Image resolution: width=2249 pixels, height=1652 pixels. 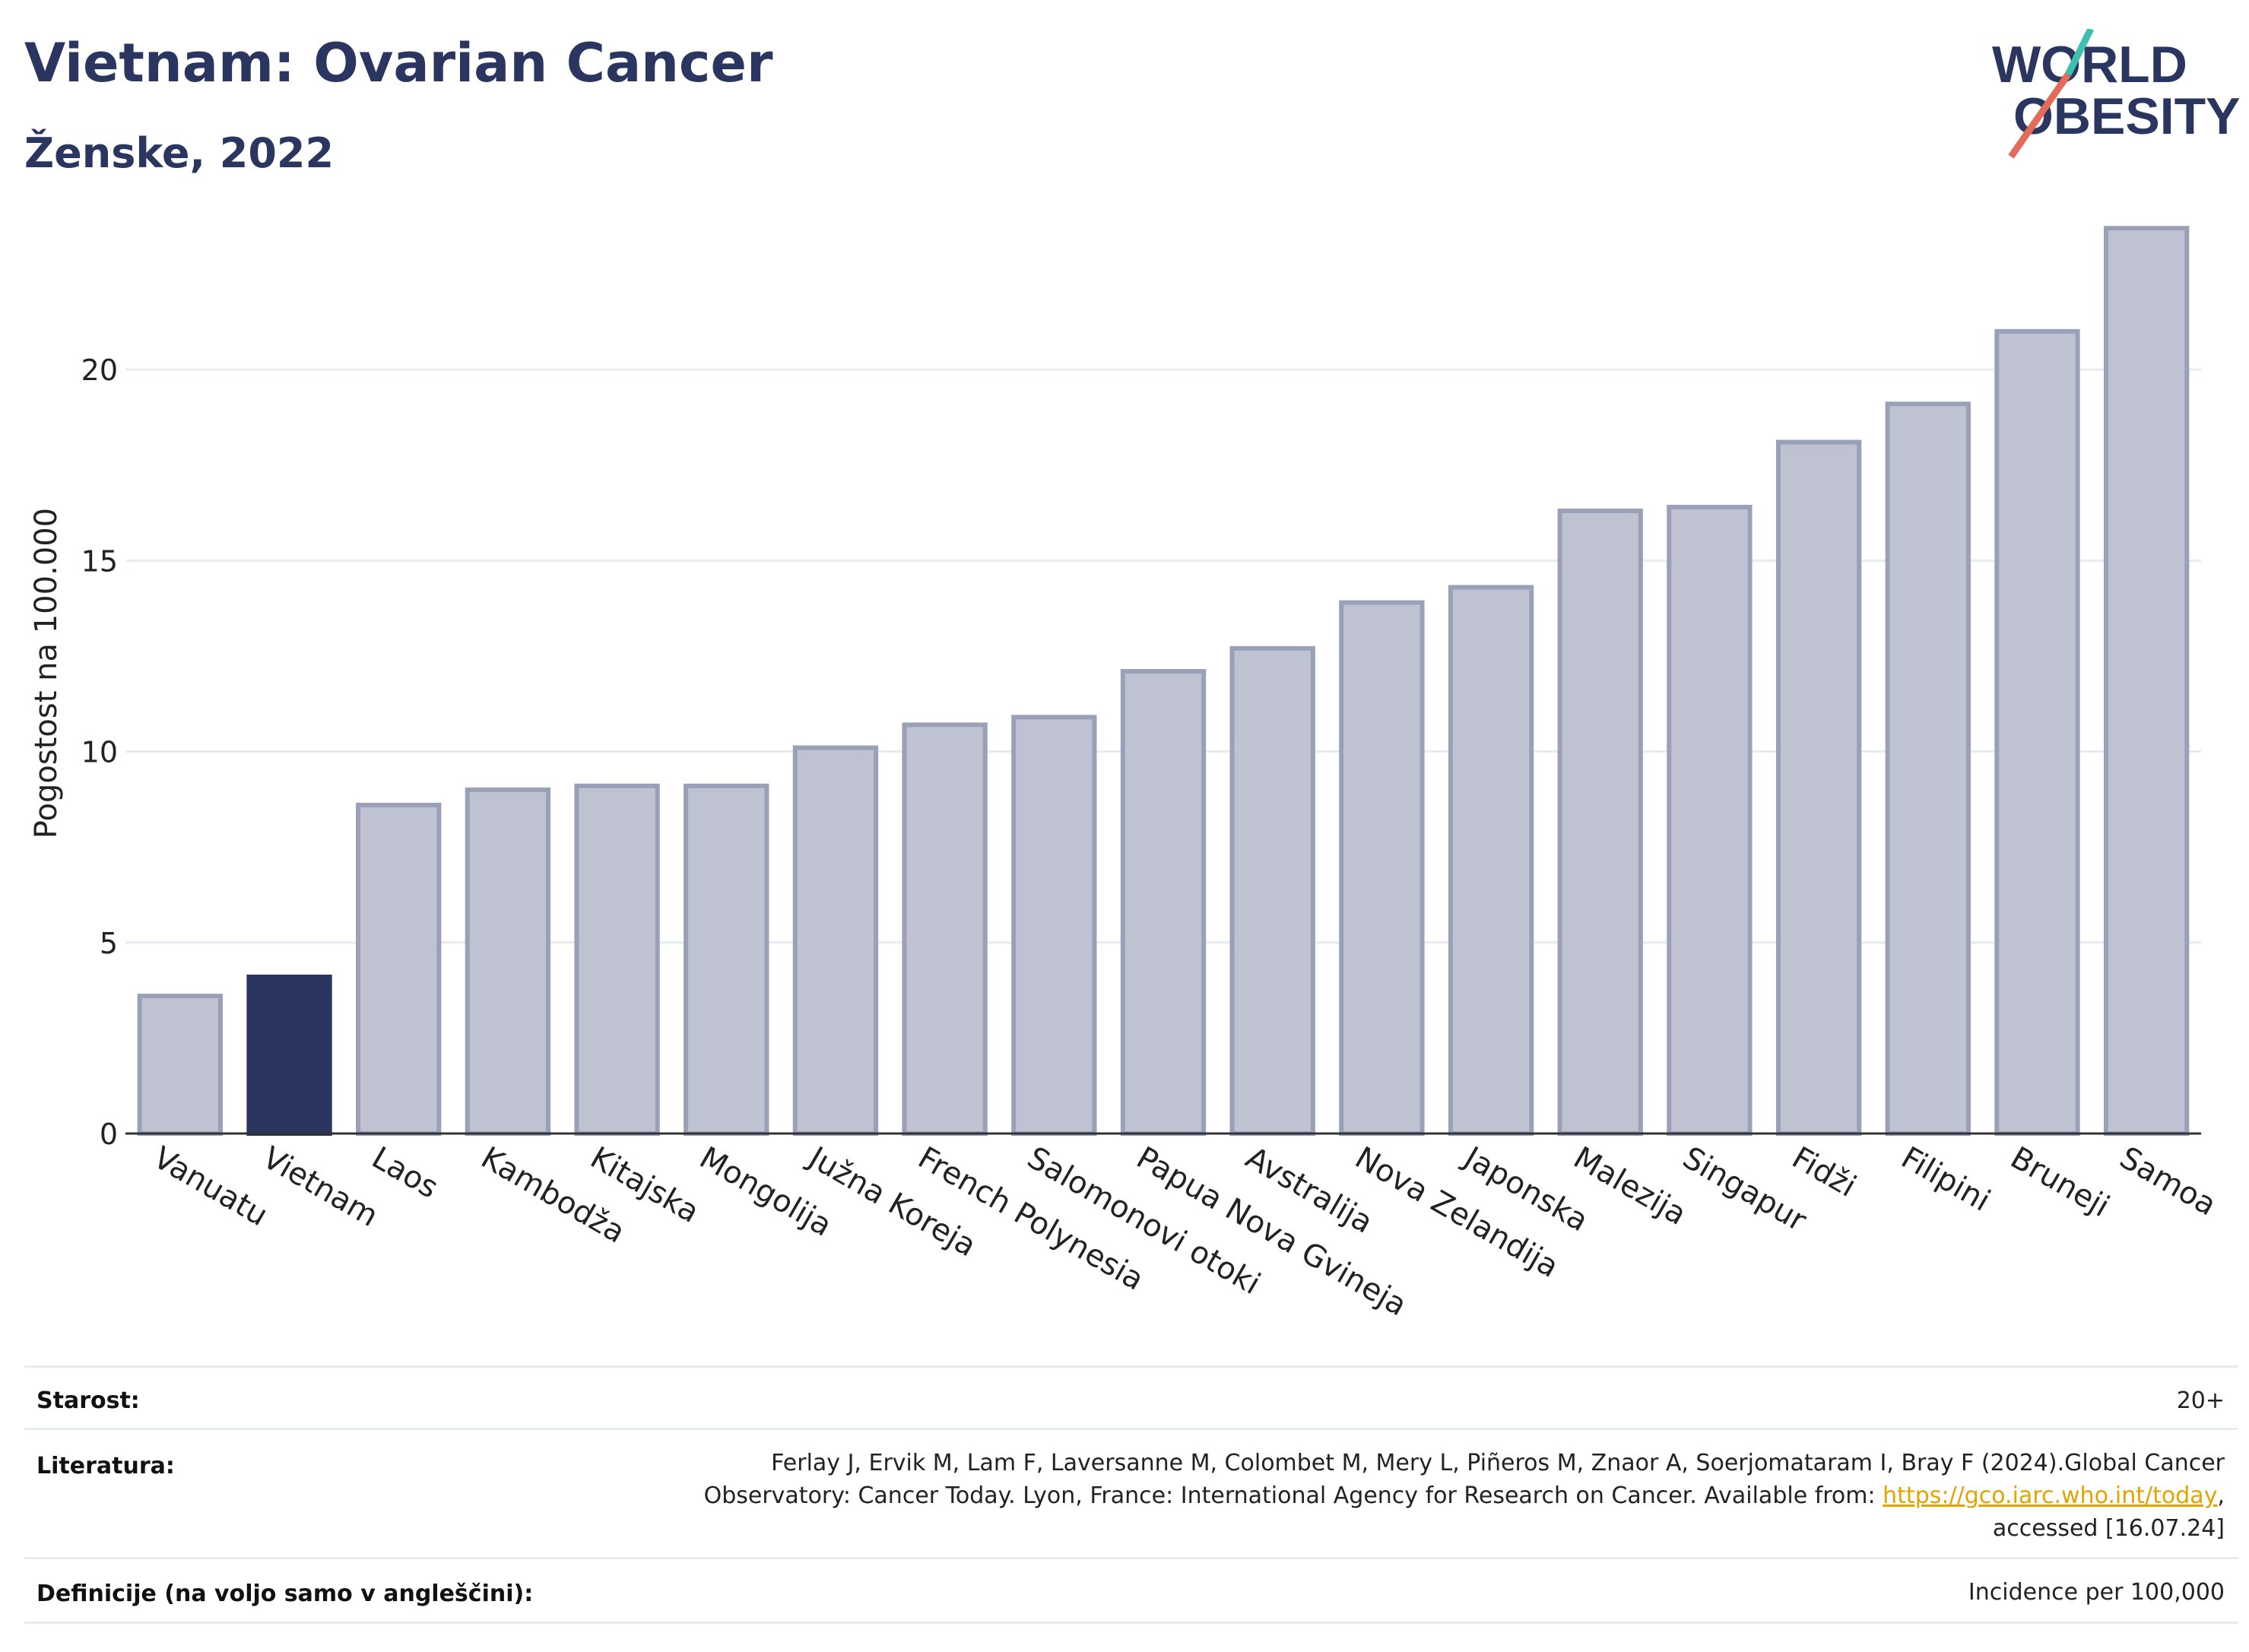 I want to click on x-tick-label: Filipini, so click(x=1945, y=1179).